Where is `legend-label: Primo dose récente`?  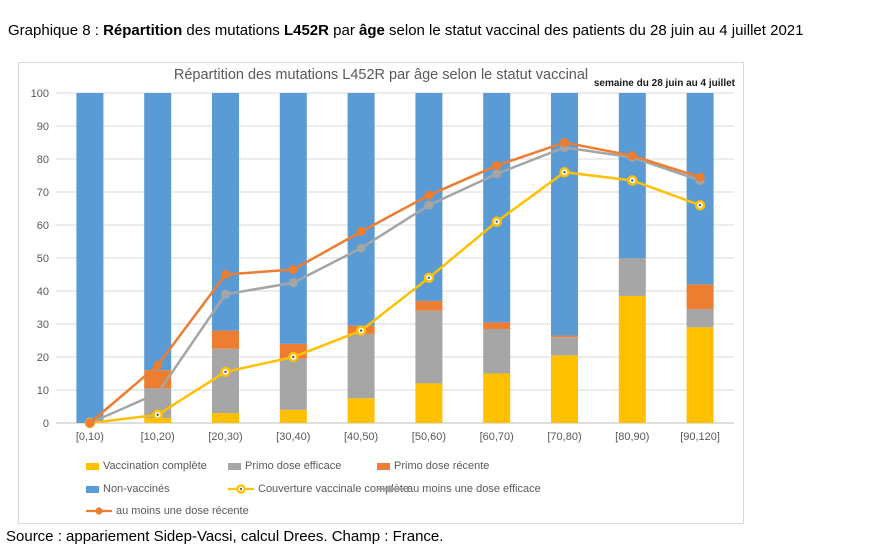 legend-label: Primo dose récente is located at coordinates (442, 466).